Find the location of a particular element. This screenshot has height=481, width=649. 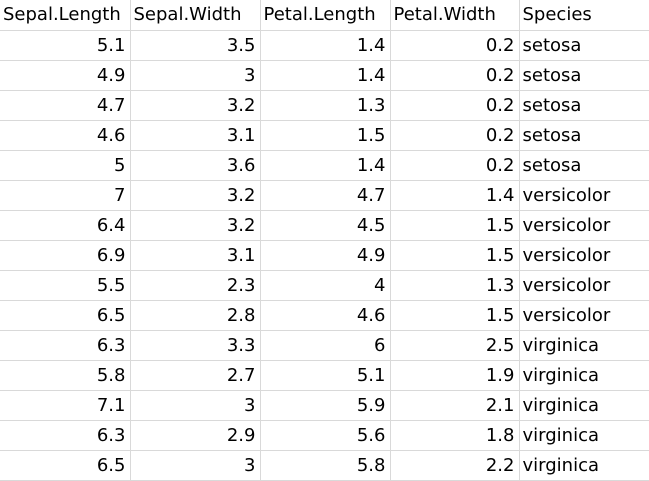

cell-sepal-length: 4.6 is located at coordinates (65, 135).